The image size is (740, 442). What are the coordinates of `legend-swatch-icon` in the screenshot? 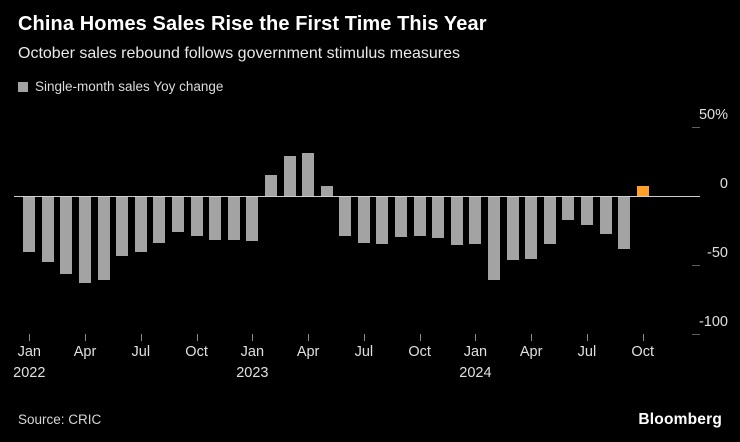 It's located at (23, 86).